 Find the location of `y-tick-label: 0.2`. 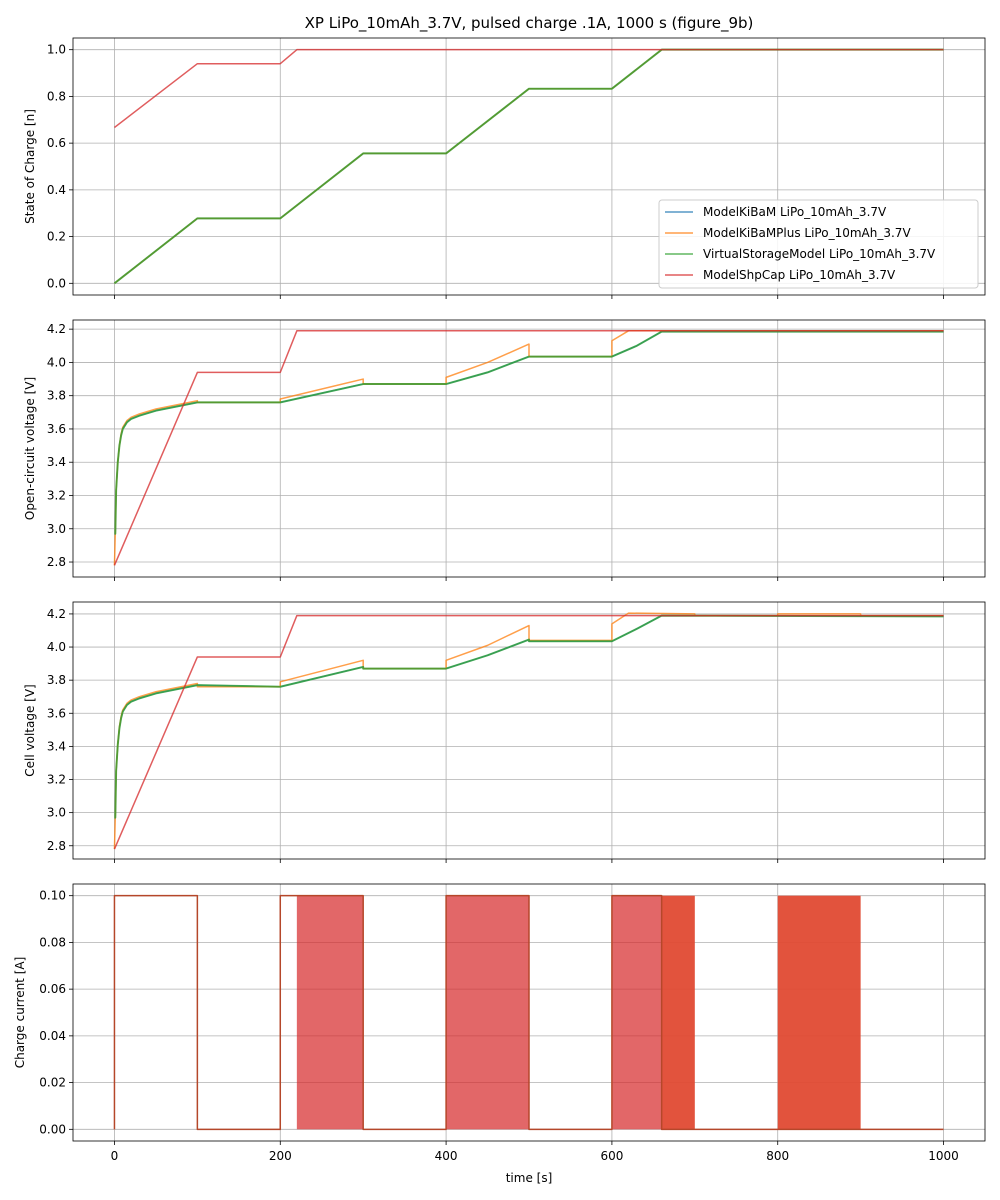

y-tick-label: 0.2 is located at coordinates (56, 237).